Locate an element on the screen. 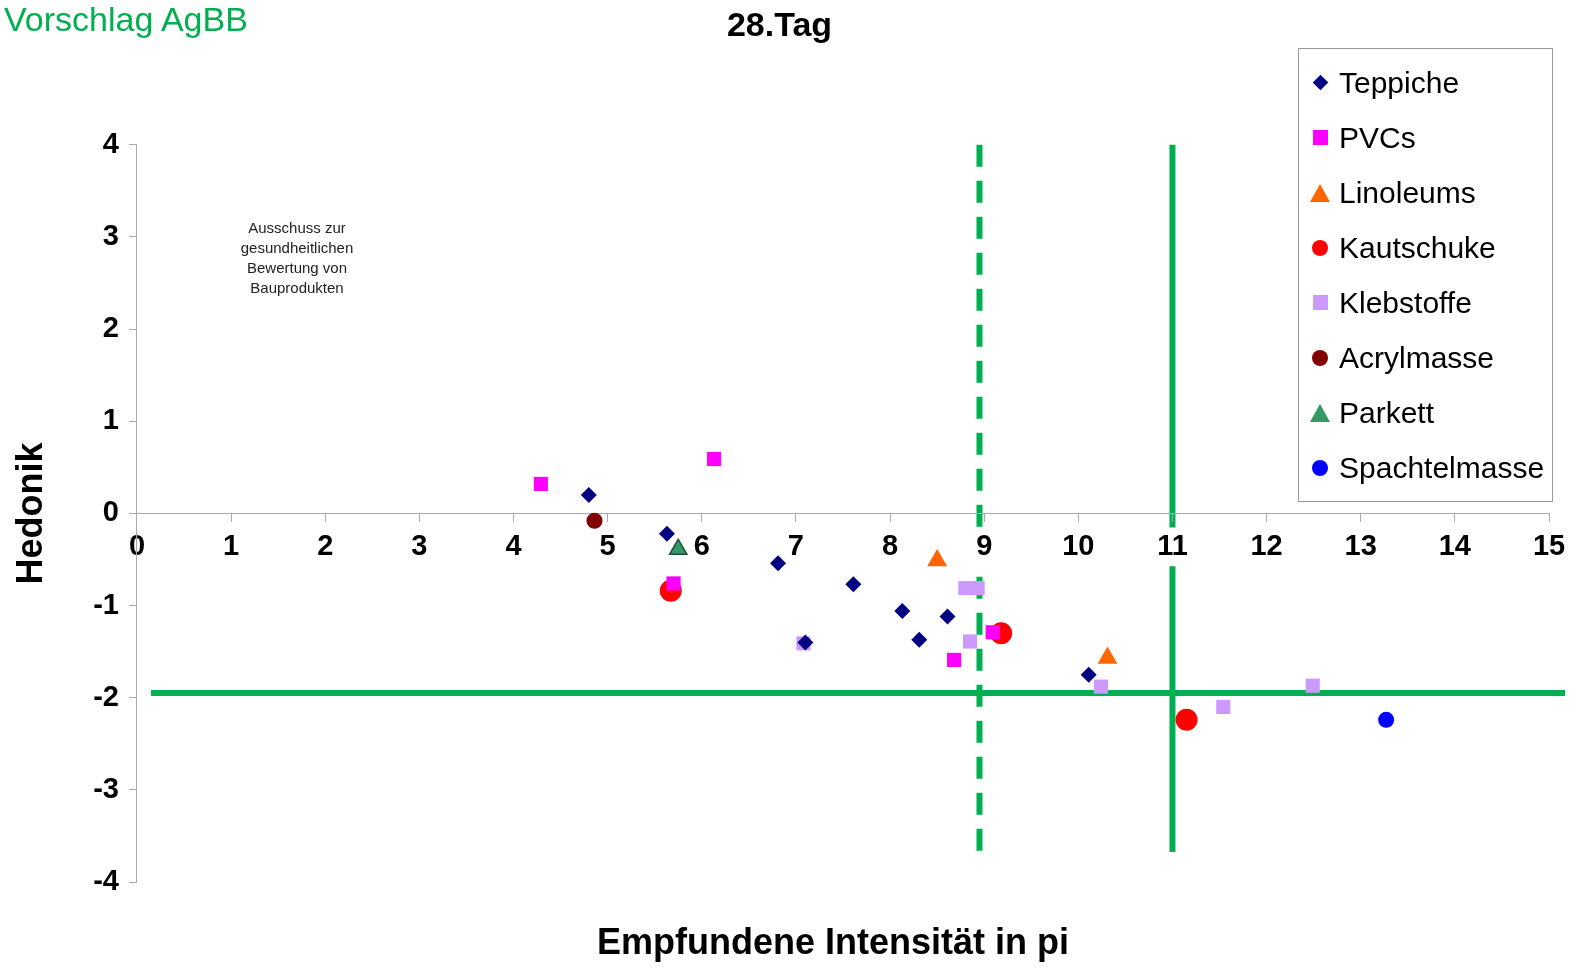 The width and height of the screenshot is (1589, 968). legend-label: Acrylmasse is located at coordinates (1417, 357).